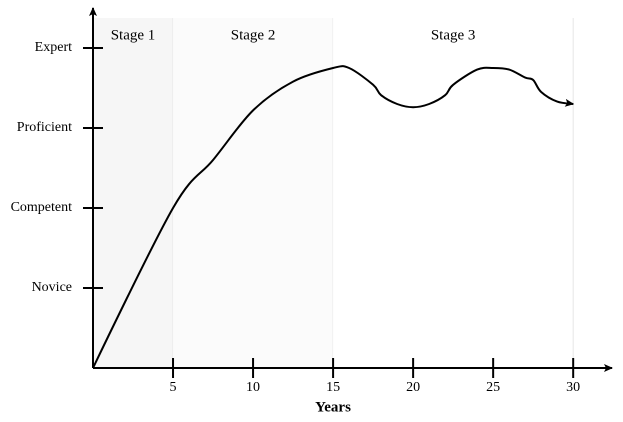 The image size is (623, 422). I want to click on y-tick-label: Competent, so click(42, 207).